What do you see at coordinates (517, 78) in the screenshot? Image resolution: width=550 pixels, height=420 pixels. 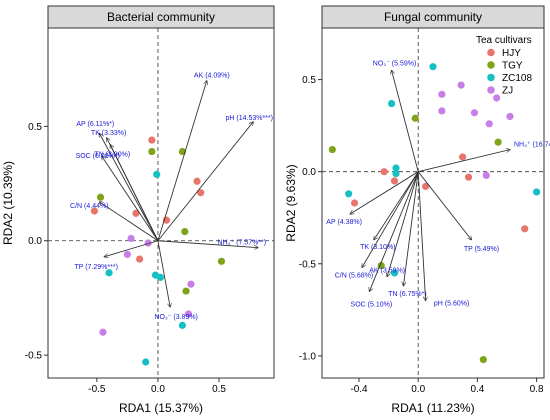 I see `legend-label-zc108: ZC108` at bounding box center [517, 78].